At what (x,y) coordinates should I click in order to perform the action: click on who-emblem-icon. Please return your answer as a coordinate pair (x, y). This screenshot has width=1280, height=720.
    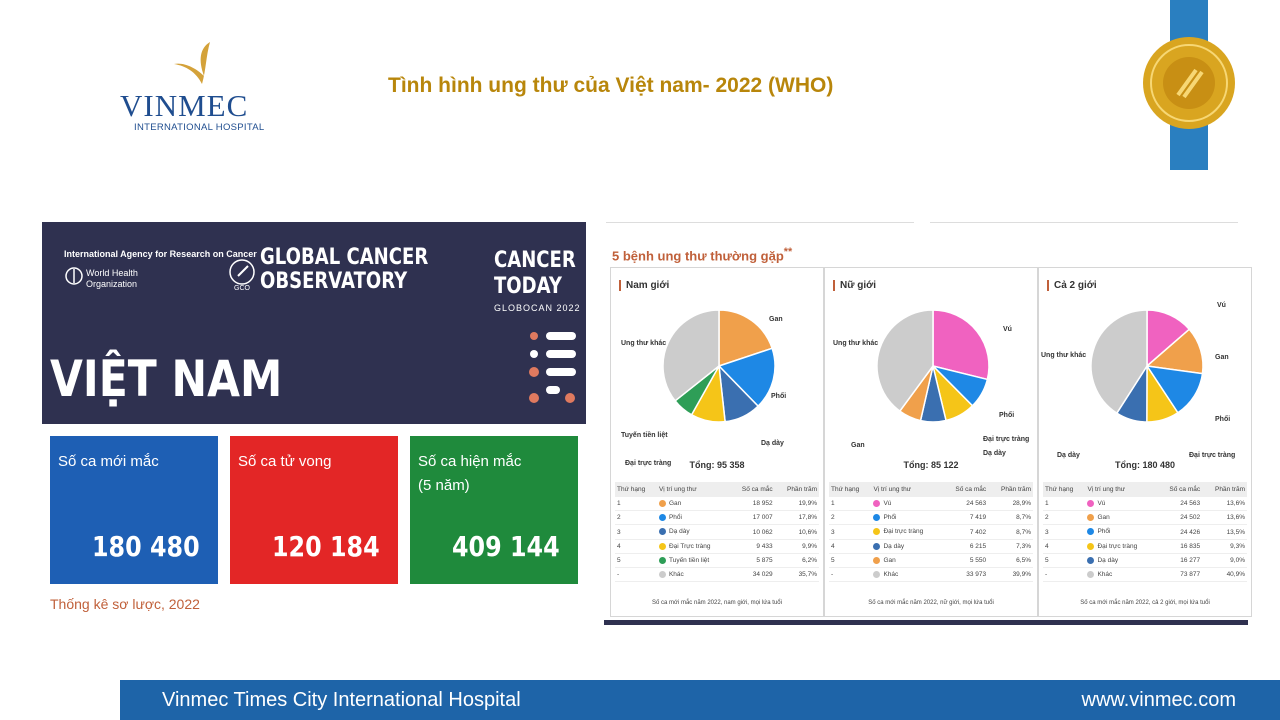
    Looking at the image, I should click on (74, 276).